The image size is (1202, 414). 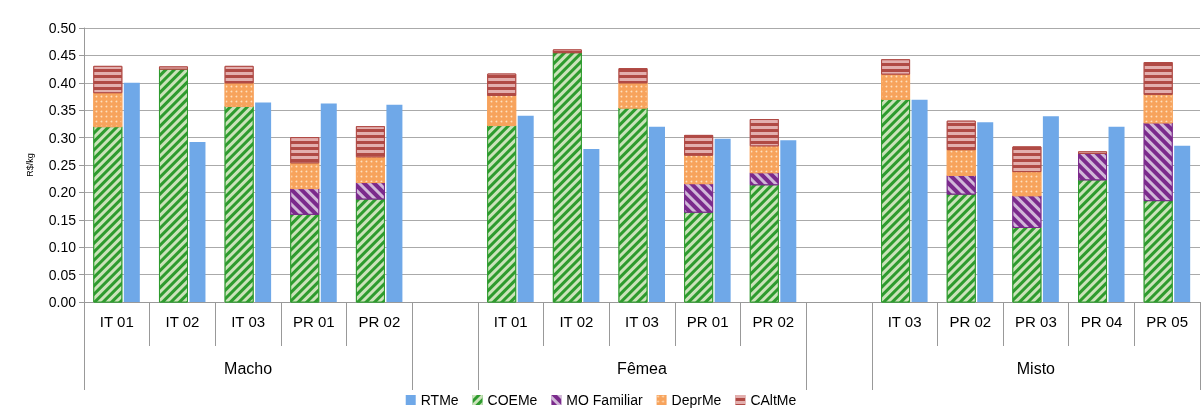 I want to click on y-tick-label: 0.35, so click(x=62, y=110).